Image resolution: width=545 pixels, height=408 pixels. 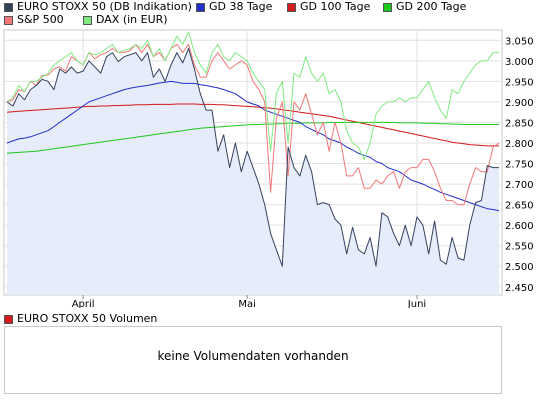 What do you see at coordinates (83, 303) in the screenshot?
I see `x-tick-label: April` at bounding box center [83, 303].